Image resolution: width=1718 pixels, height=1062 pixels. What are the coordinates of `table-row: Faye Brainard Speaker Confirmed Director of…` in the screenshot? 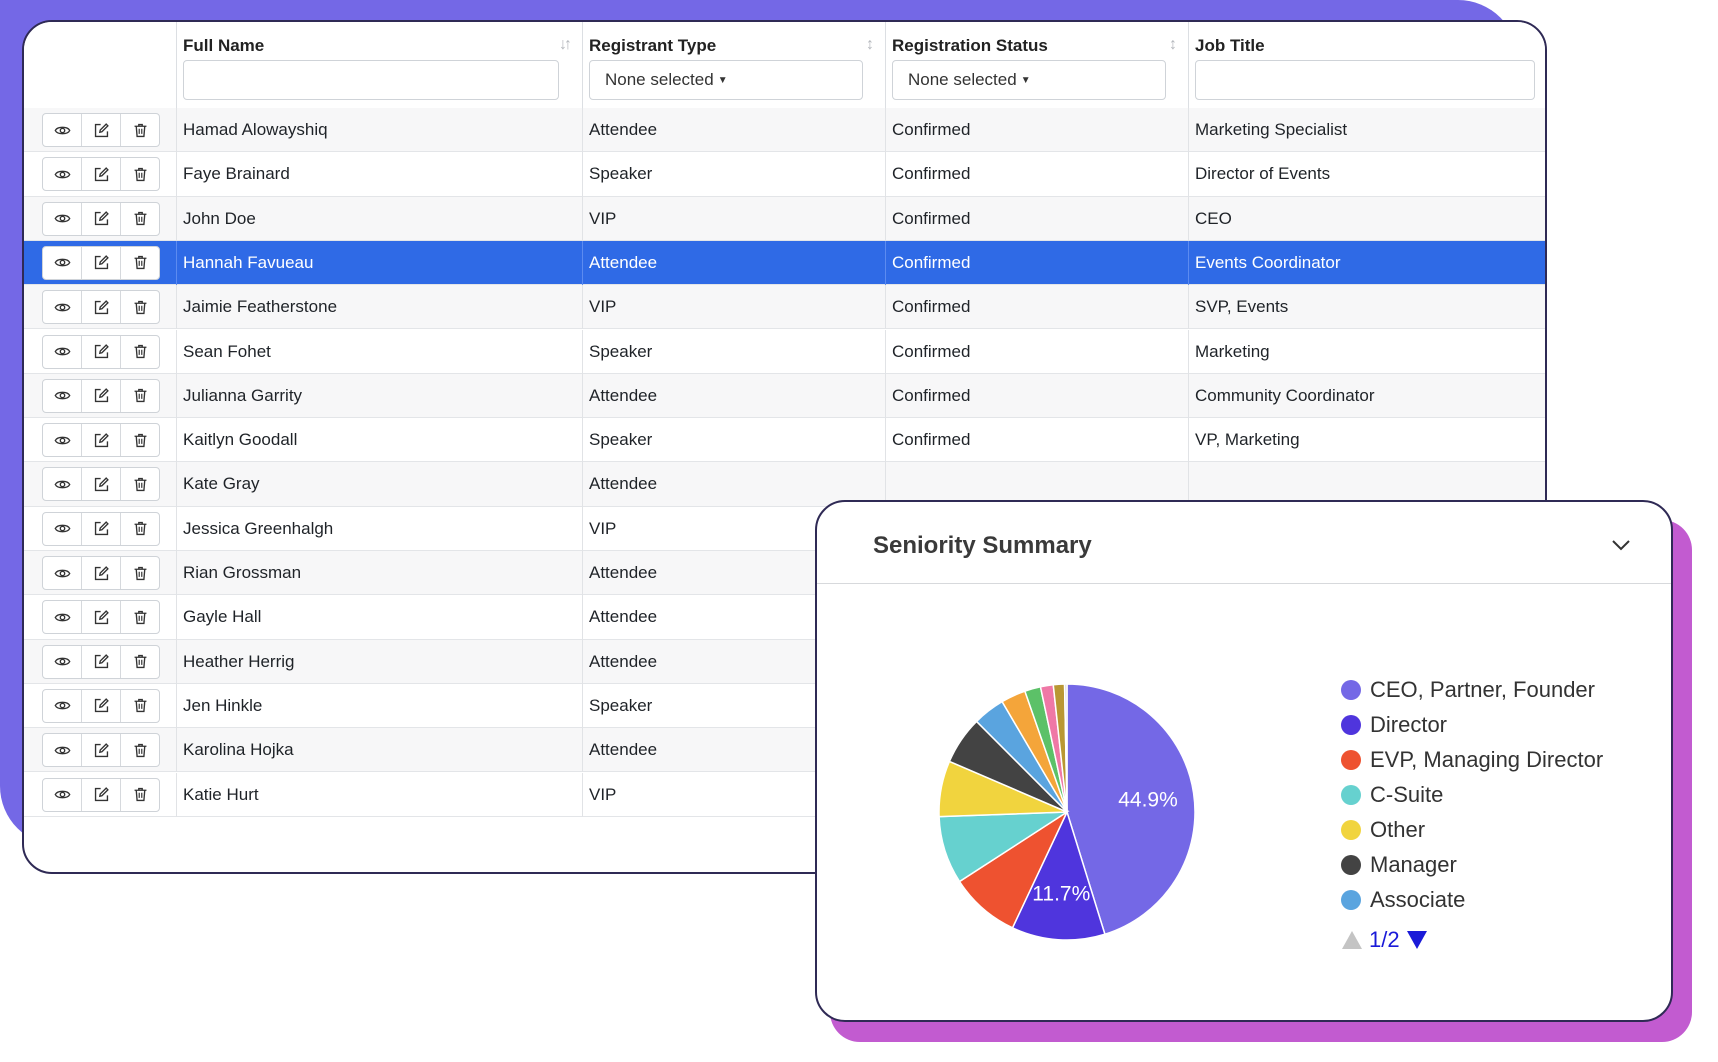 It's located at (784, 174).